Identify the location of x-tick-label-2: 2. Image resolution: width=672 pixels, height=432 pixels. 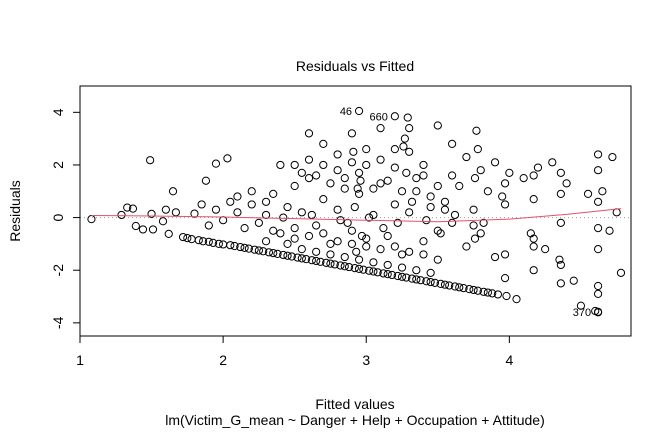
(223, 360).